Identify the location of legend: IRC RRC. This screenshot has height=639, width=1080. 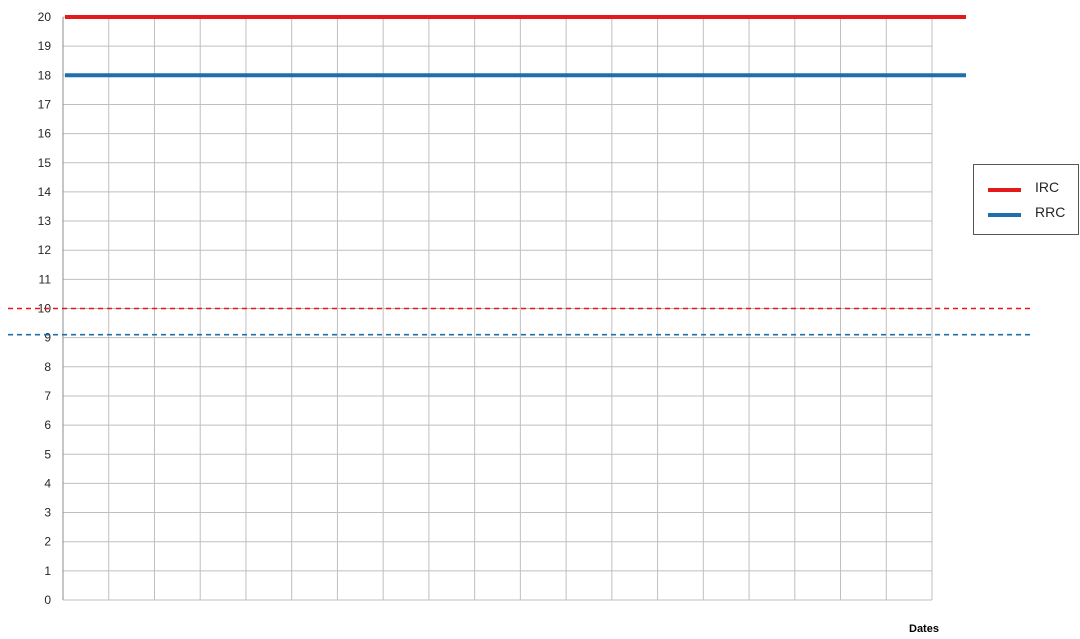
(1026, 199).